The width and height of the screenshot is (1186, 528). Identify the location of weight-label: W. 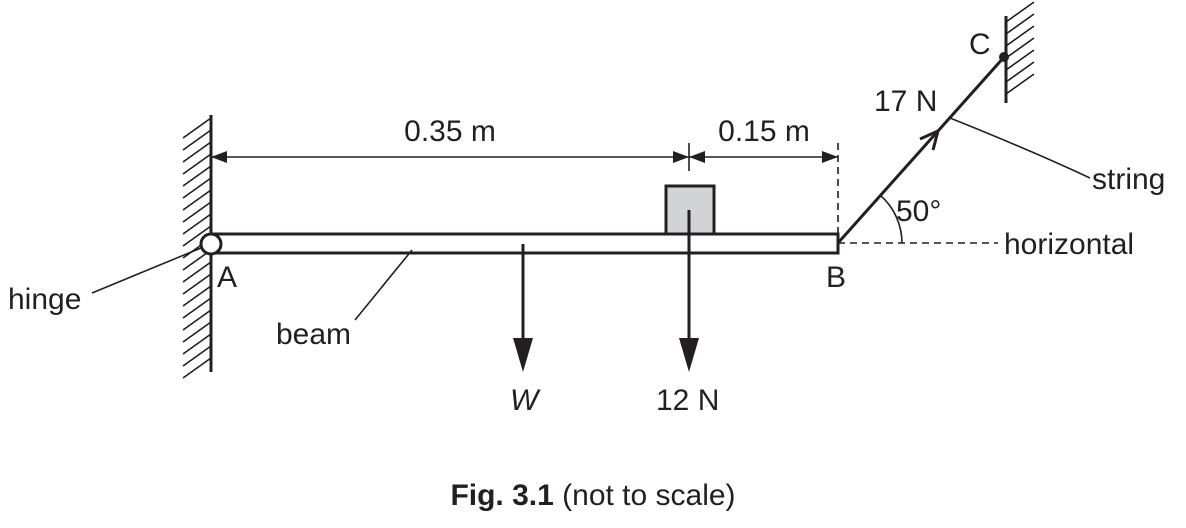
(525, 400).